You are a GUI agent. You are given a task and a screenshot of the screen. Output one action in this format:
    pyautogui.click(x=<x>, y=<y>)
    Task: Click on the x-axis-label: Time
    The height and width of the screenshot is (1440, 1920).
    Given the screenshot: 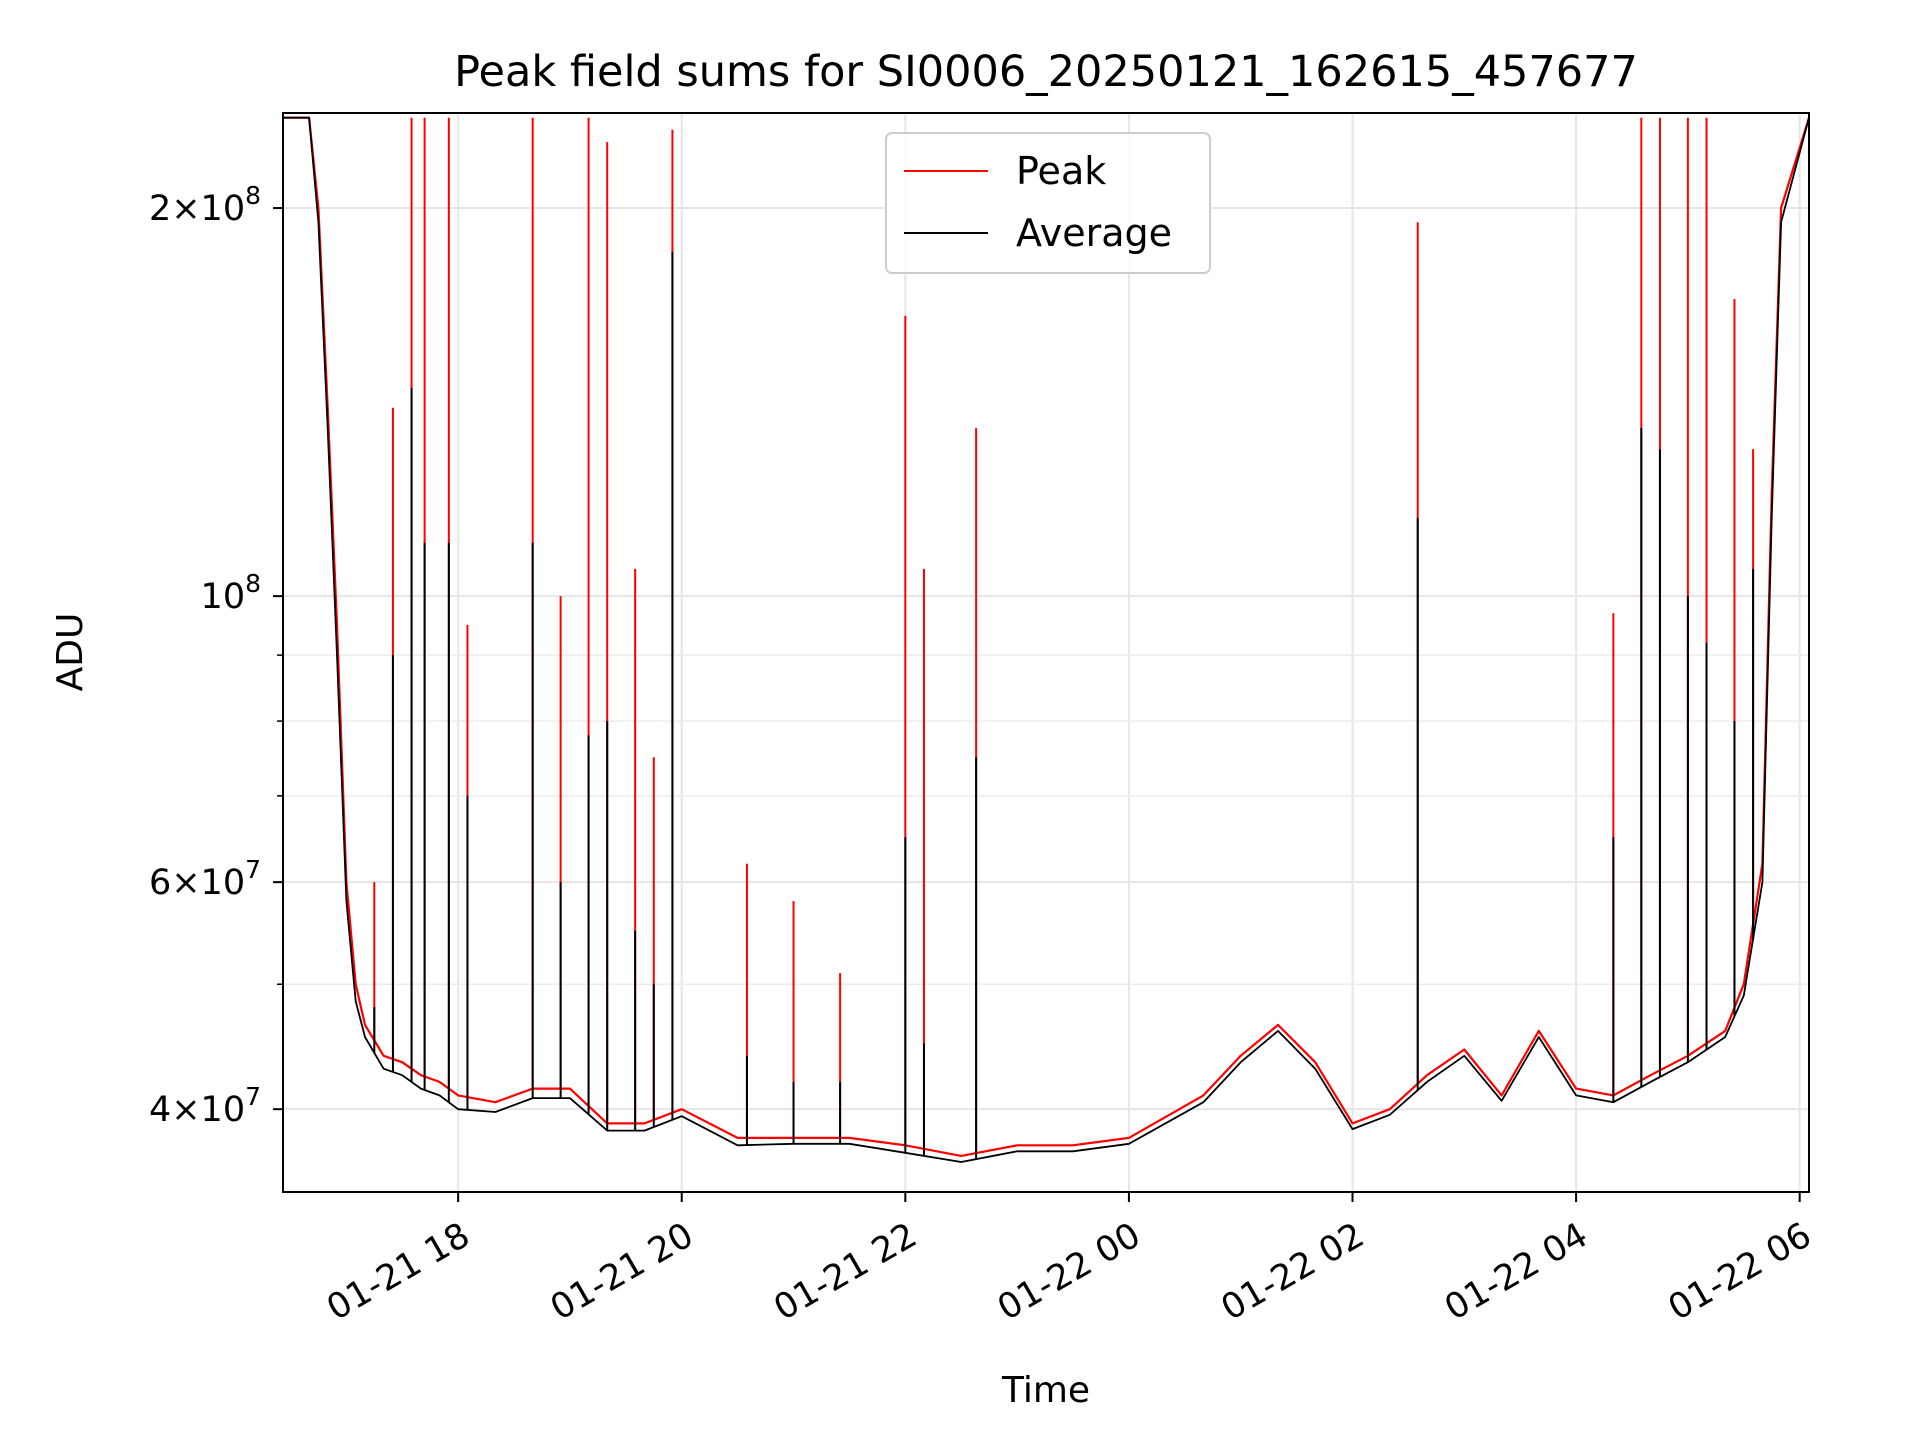 What is the action you would take?
    pyautogui.click(x=1045, y=1390)
    